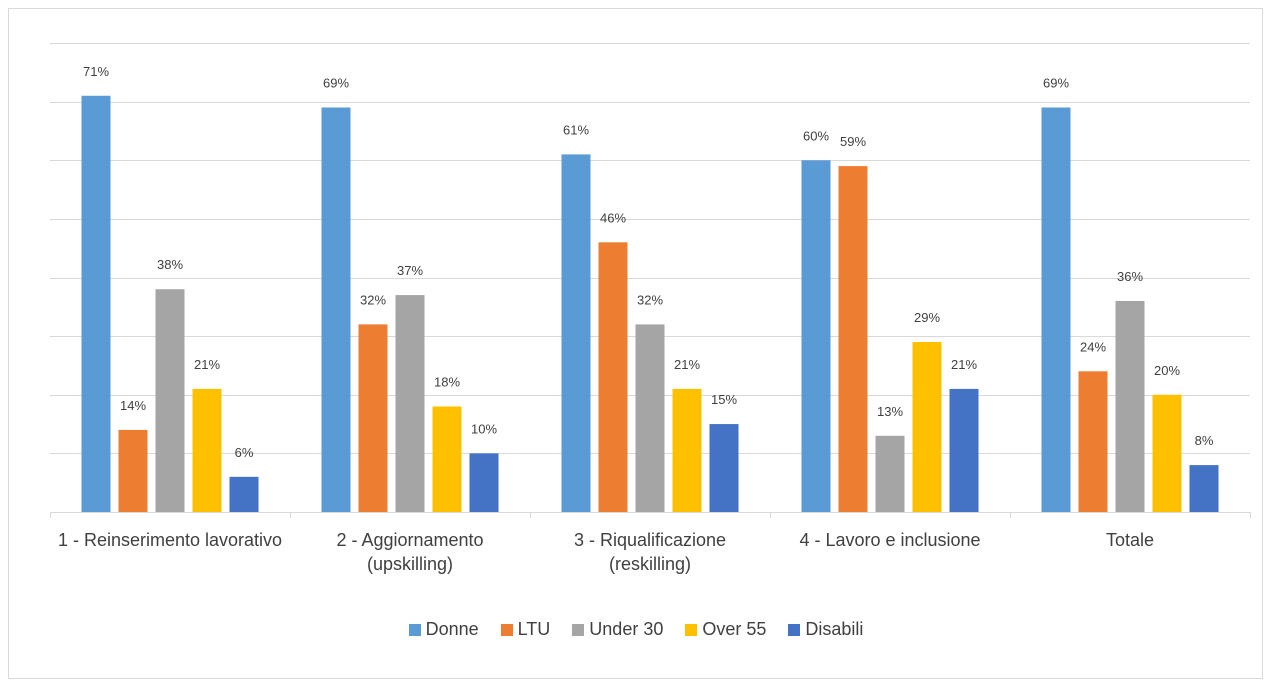 The width and height of the screenshot is (1272, 686). I want to click on legend-item: Disabili, so click(825, 629).